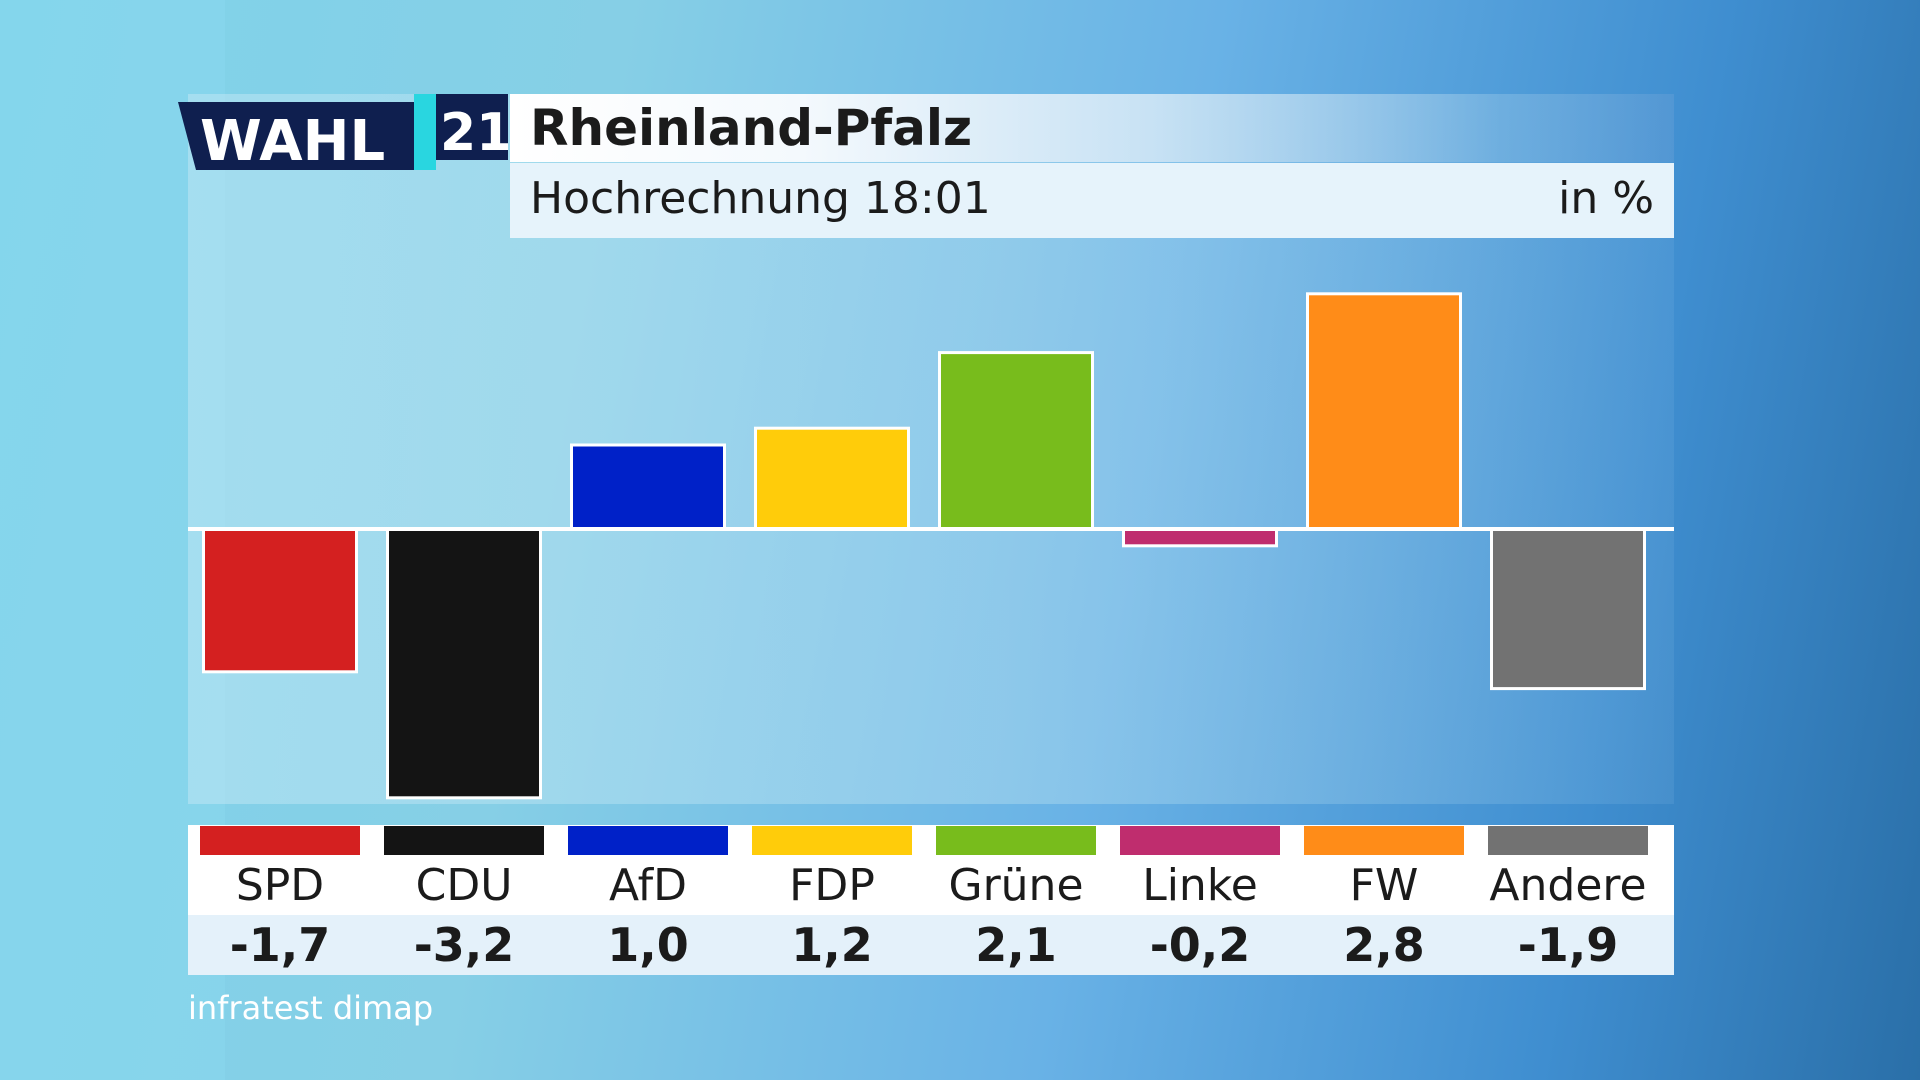 This screenshot has height=1080, width=1920. What do you see at coordinates (760, 198) in the screenshot?
I see `chart-subtitle: Hochrechnung 18:01` at bounding box center [760, 198].